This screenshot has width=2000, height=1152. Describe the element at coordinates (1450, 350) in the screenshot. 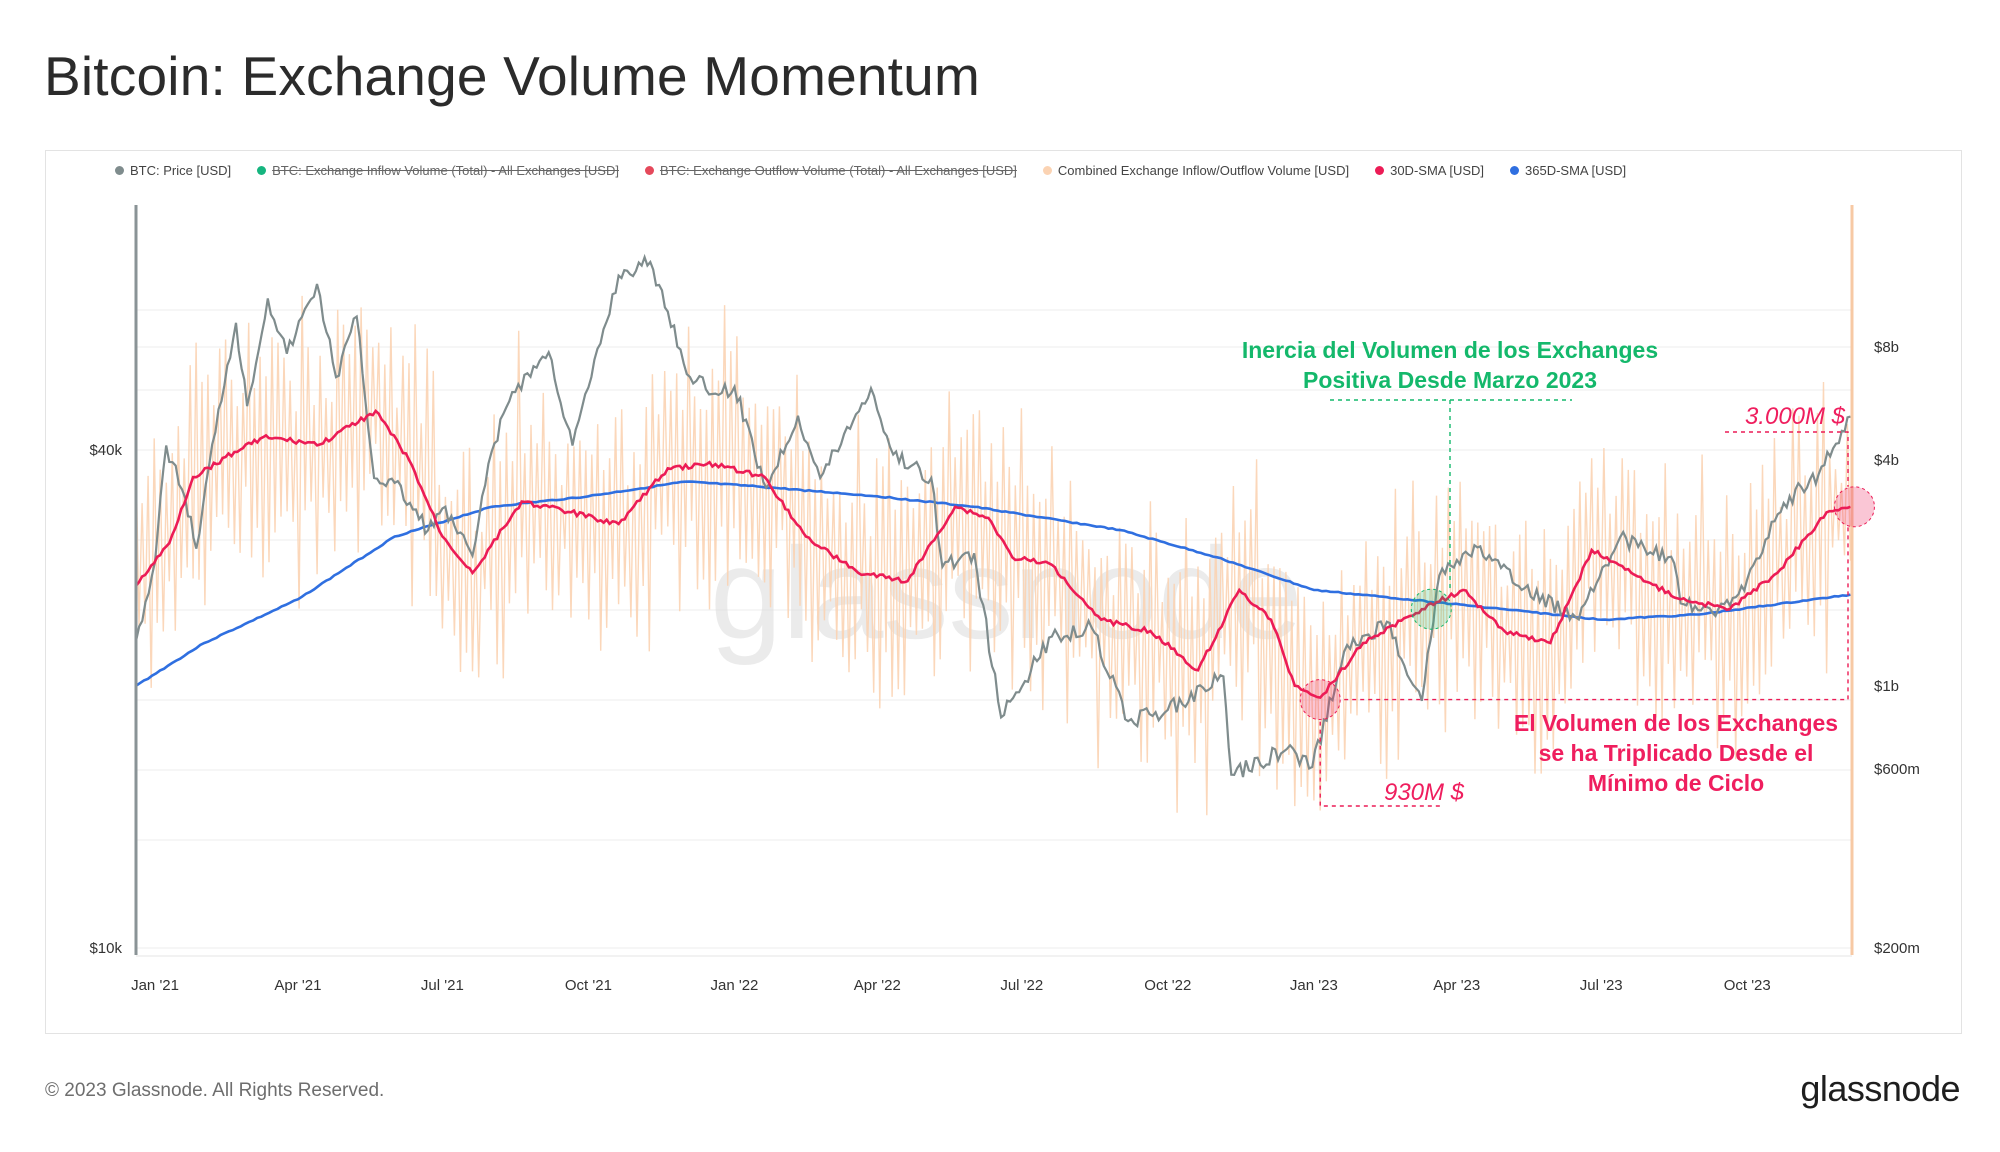

I see `annotation-green-line1: Inercia del Volumen de los Exchanges` at that location.